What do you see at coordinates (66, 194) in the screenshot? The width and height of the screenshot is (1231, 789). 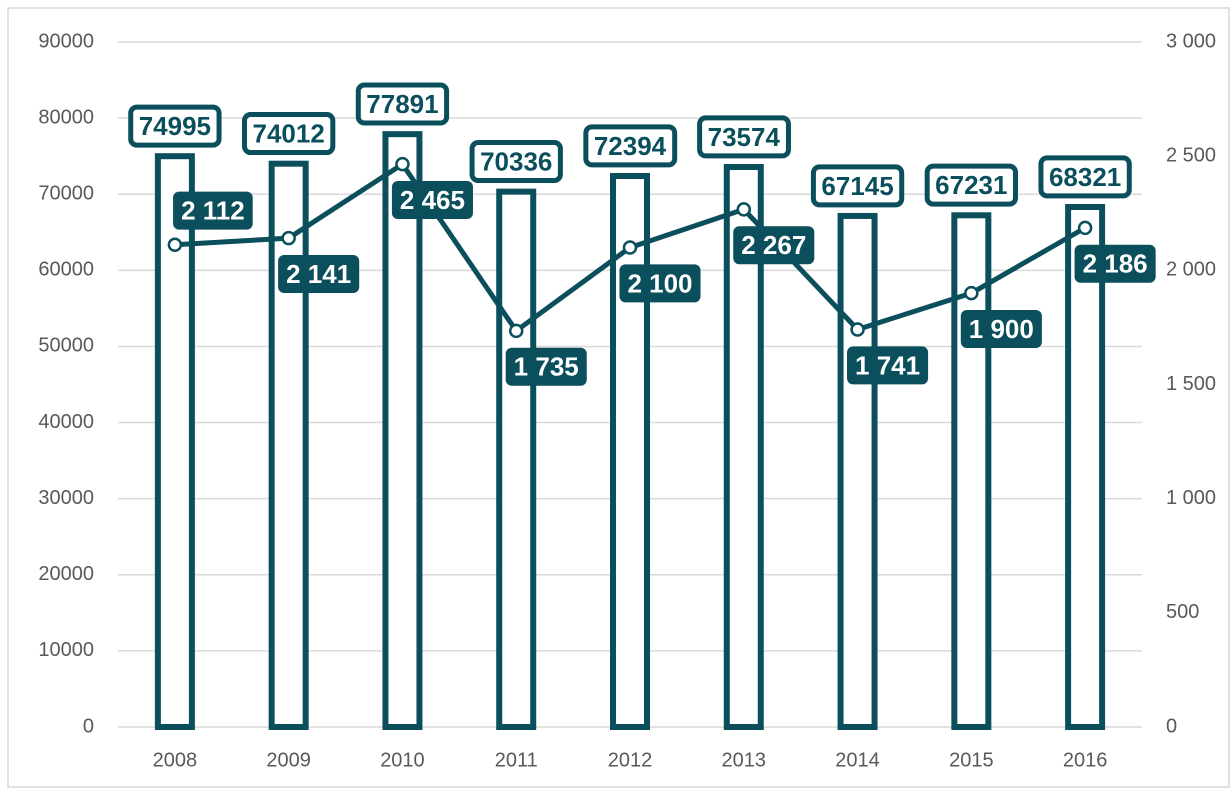 I see `y-tick-label: 70000` at bounding box center [66, 194].